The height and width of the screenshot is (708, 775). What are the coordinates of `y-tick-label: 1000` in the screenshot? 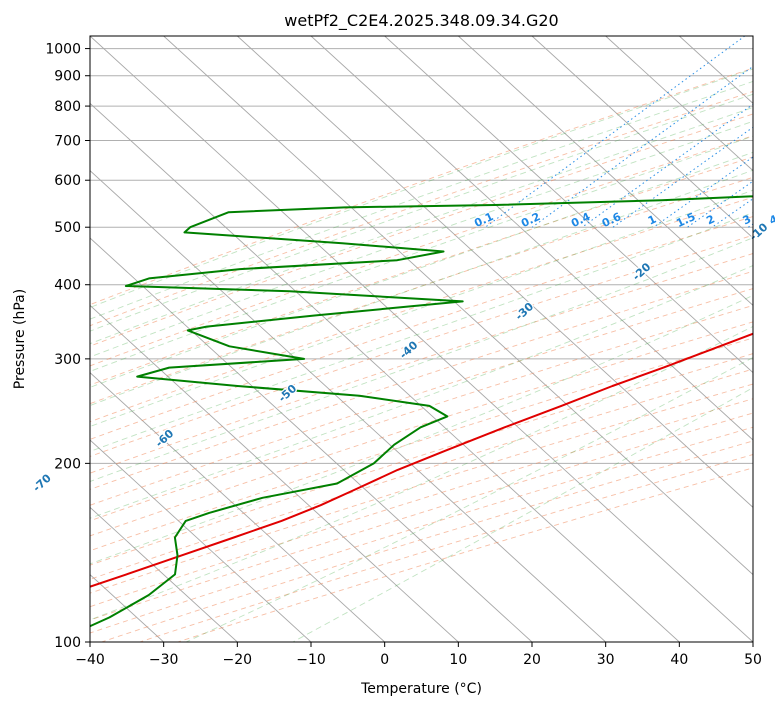 It's located at (63, 50).